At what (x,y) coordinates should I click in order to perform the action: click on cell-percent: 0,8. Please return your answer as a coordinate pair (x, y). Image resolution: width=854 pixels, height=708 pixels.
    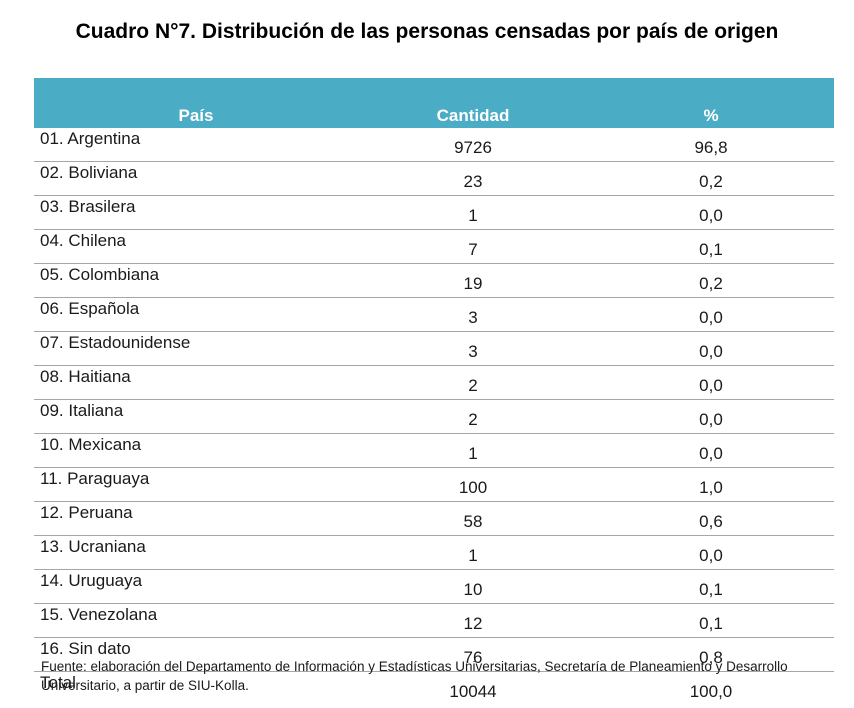
    Looking at the image, I should click on (711, 654).